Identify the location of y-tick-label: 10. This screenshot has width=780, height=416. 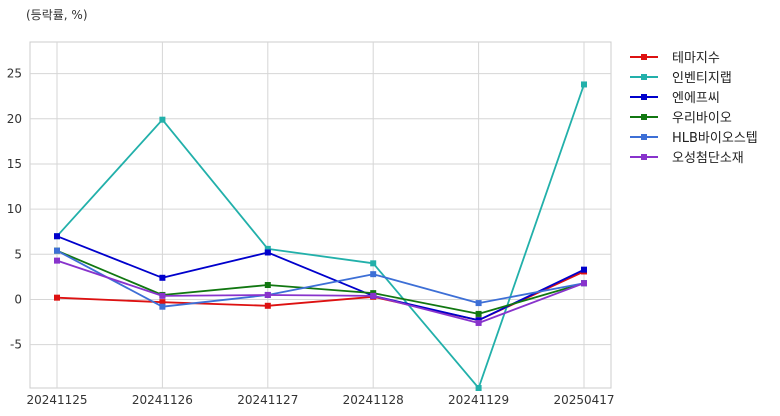
(14, 209).